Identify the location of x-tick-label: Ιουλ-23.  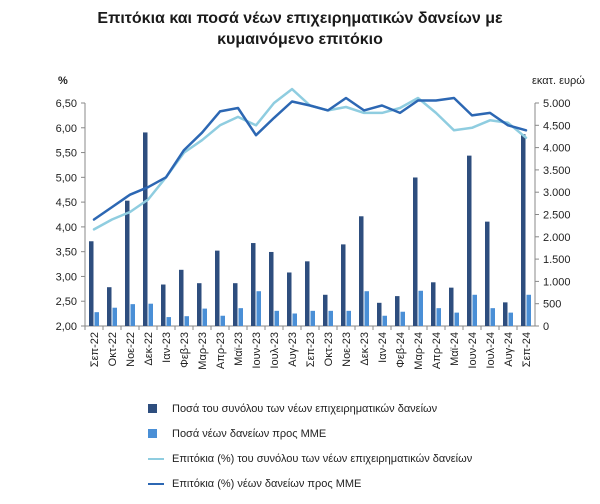
(275, 350).